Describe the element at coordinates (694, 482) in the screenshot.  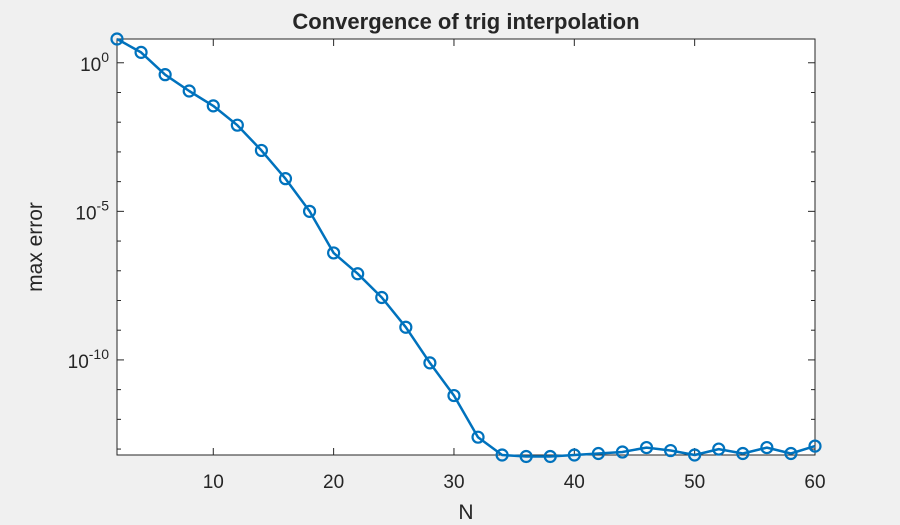
I see `x-tick-label: 50` at that location.